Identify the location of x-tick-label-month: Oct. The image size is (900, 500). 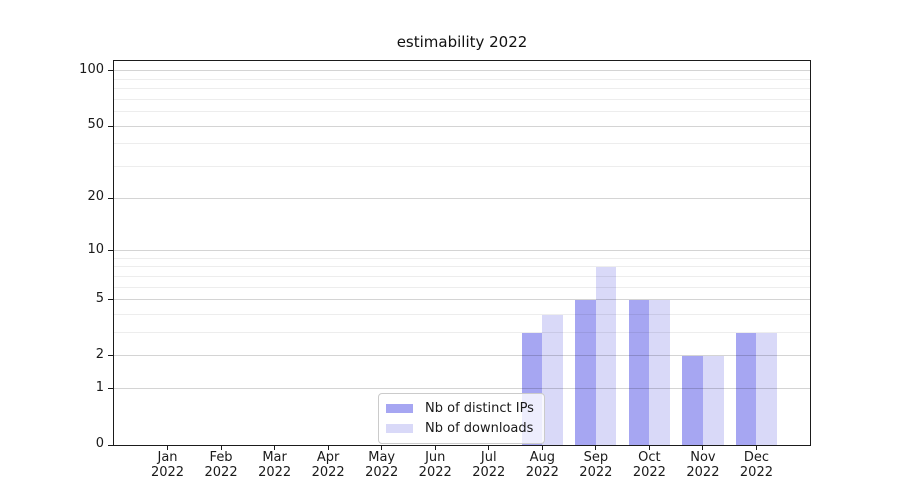
(649, 457).